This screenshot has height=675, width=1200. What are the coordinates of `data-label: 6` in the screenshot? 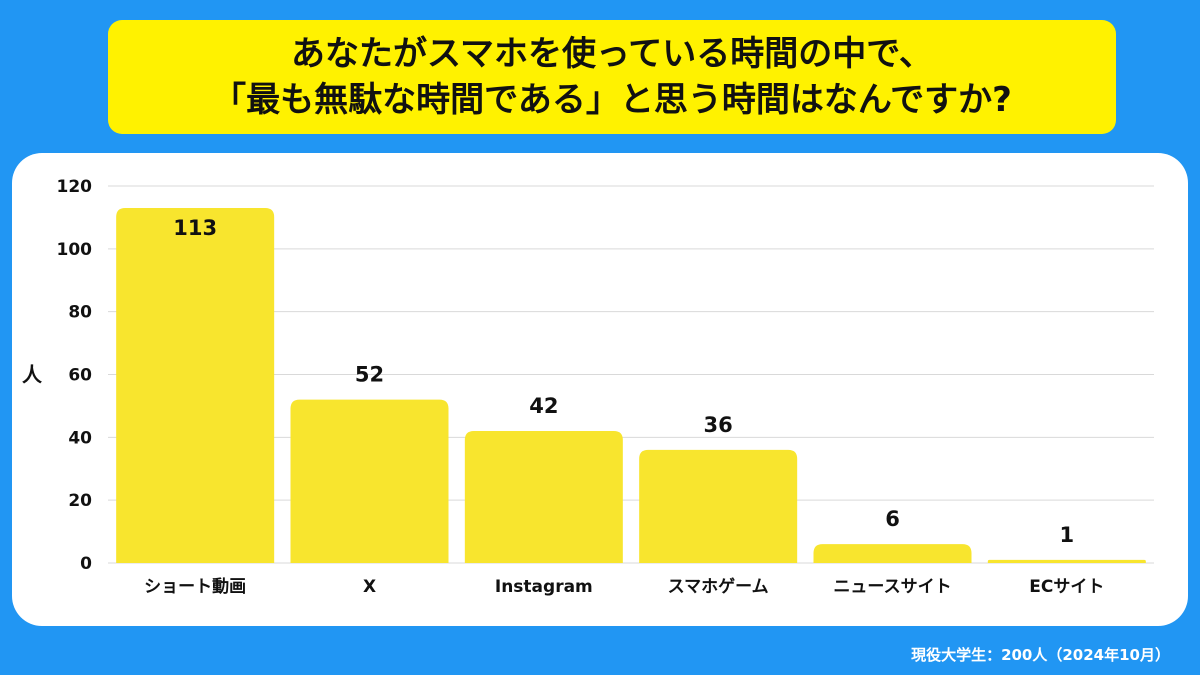 It's located at (892, 519).